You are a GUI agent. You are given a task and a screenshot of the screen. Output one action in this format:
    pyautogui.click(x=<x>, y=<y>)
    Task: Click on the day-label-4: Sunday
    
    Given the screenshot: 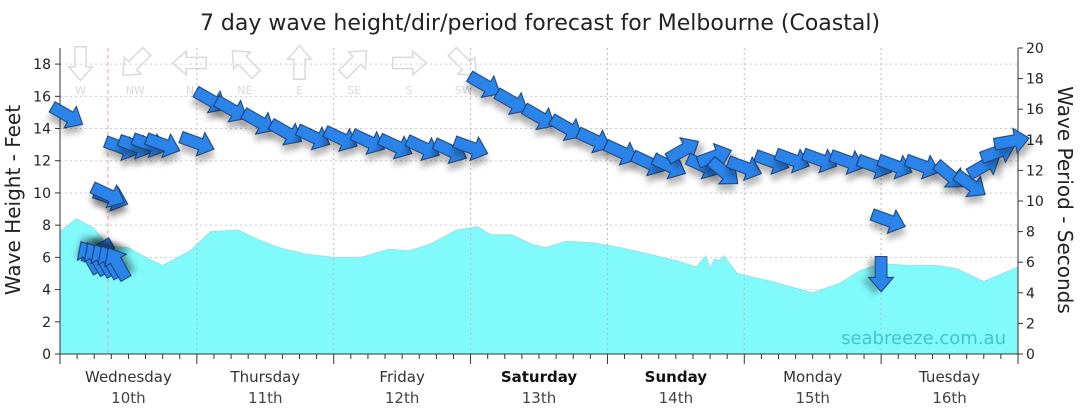 What is the action you would take?
    pyautogui.click(x=676, y=377)
    